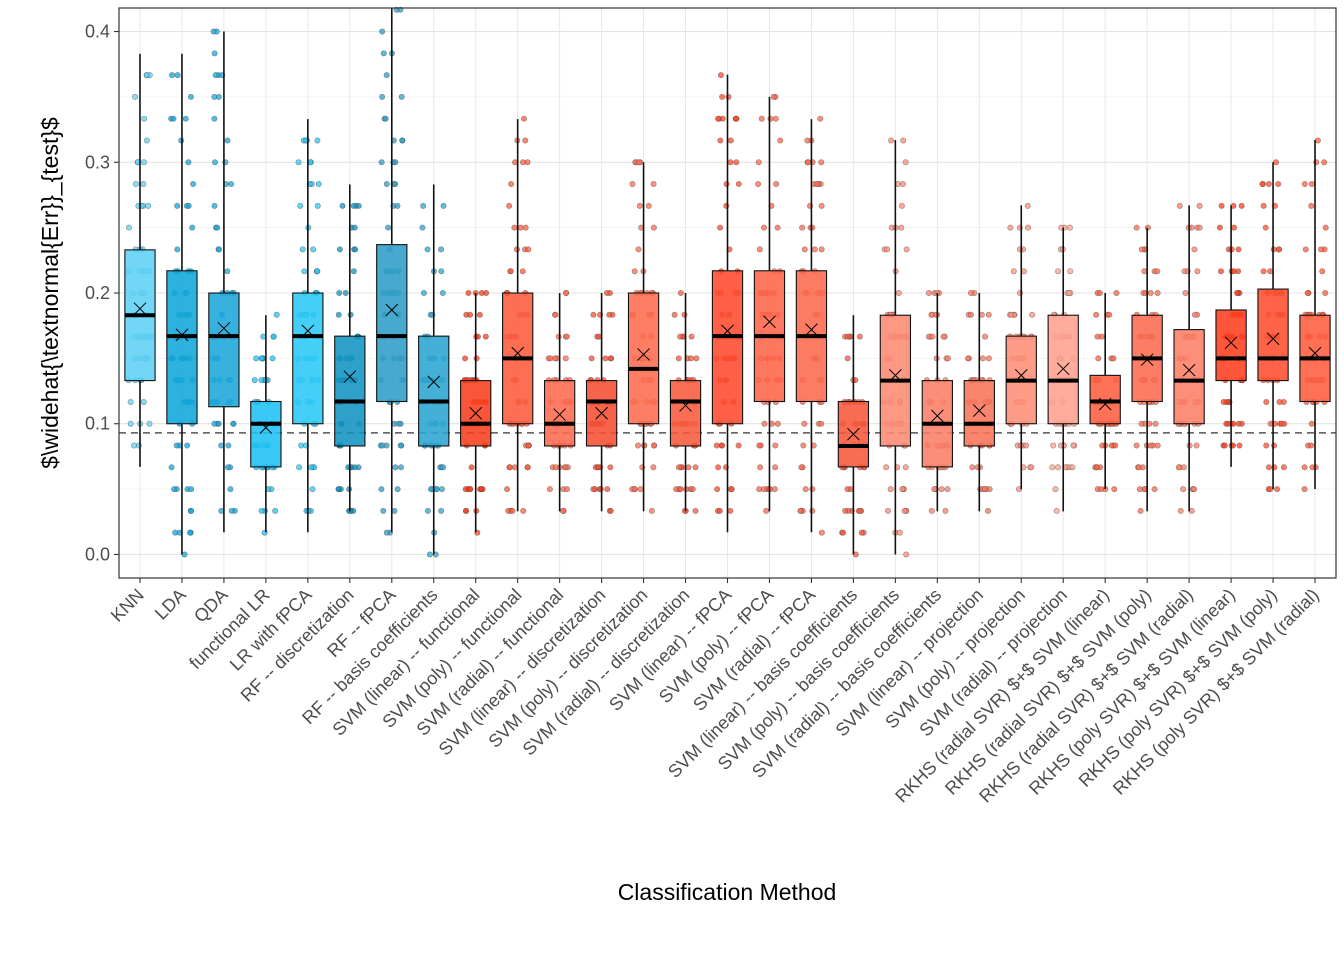  Describe the element at coordinates (170, 604) in the screenshot. I see `x-tick-label: LDA` at that location.